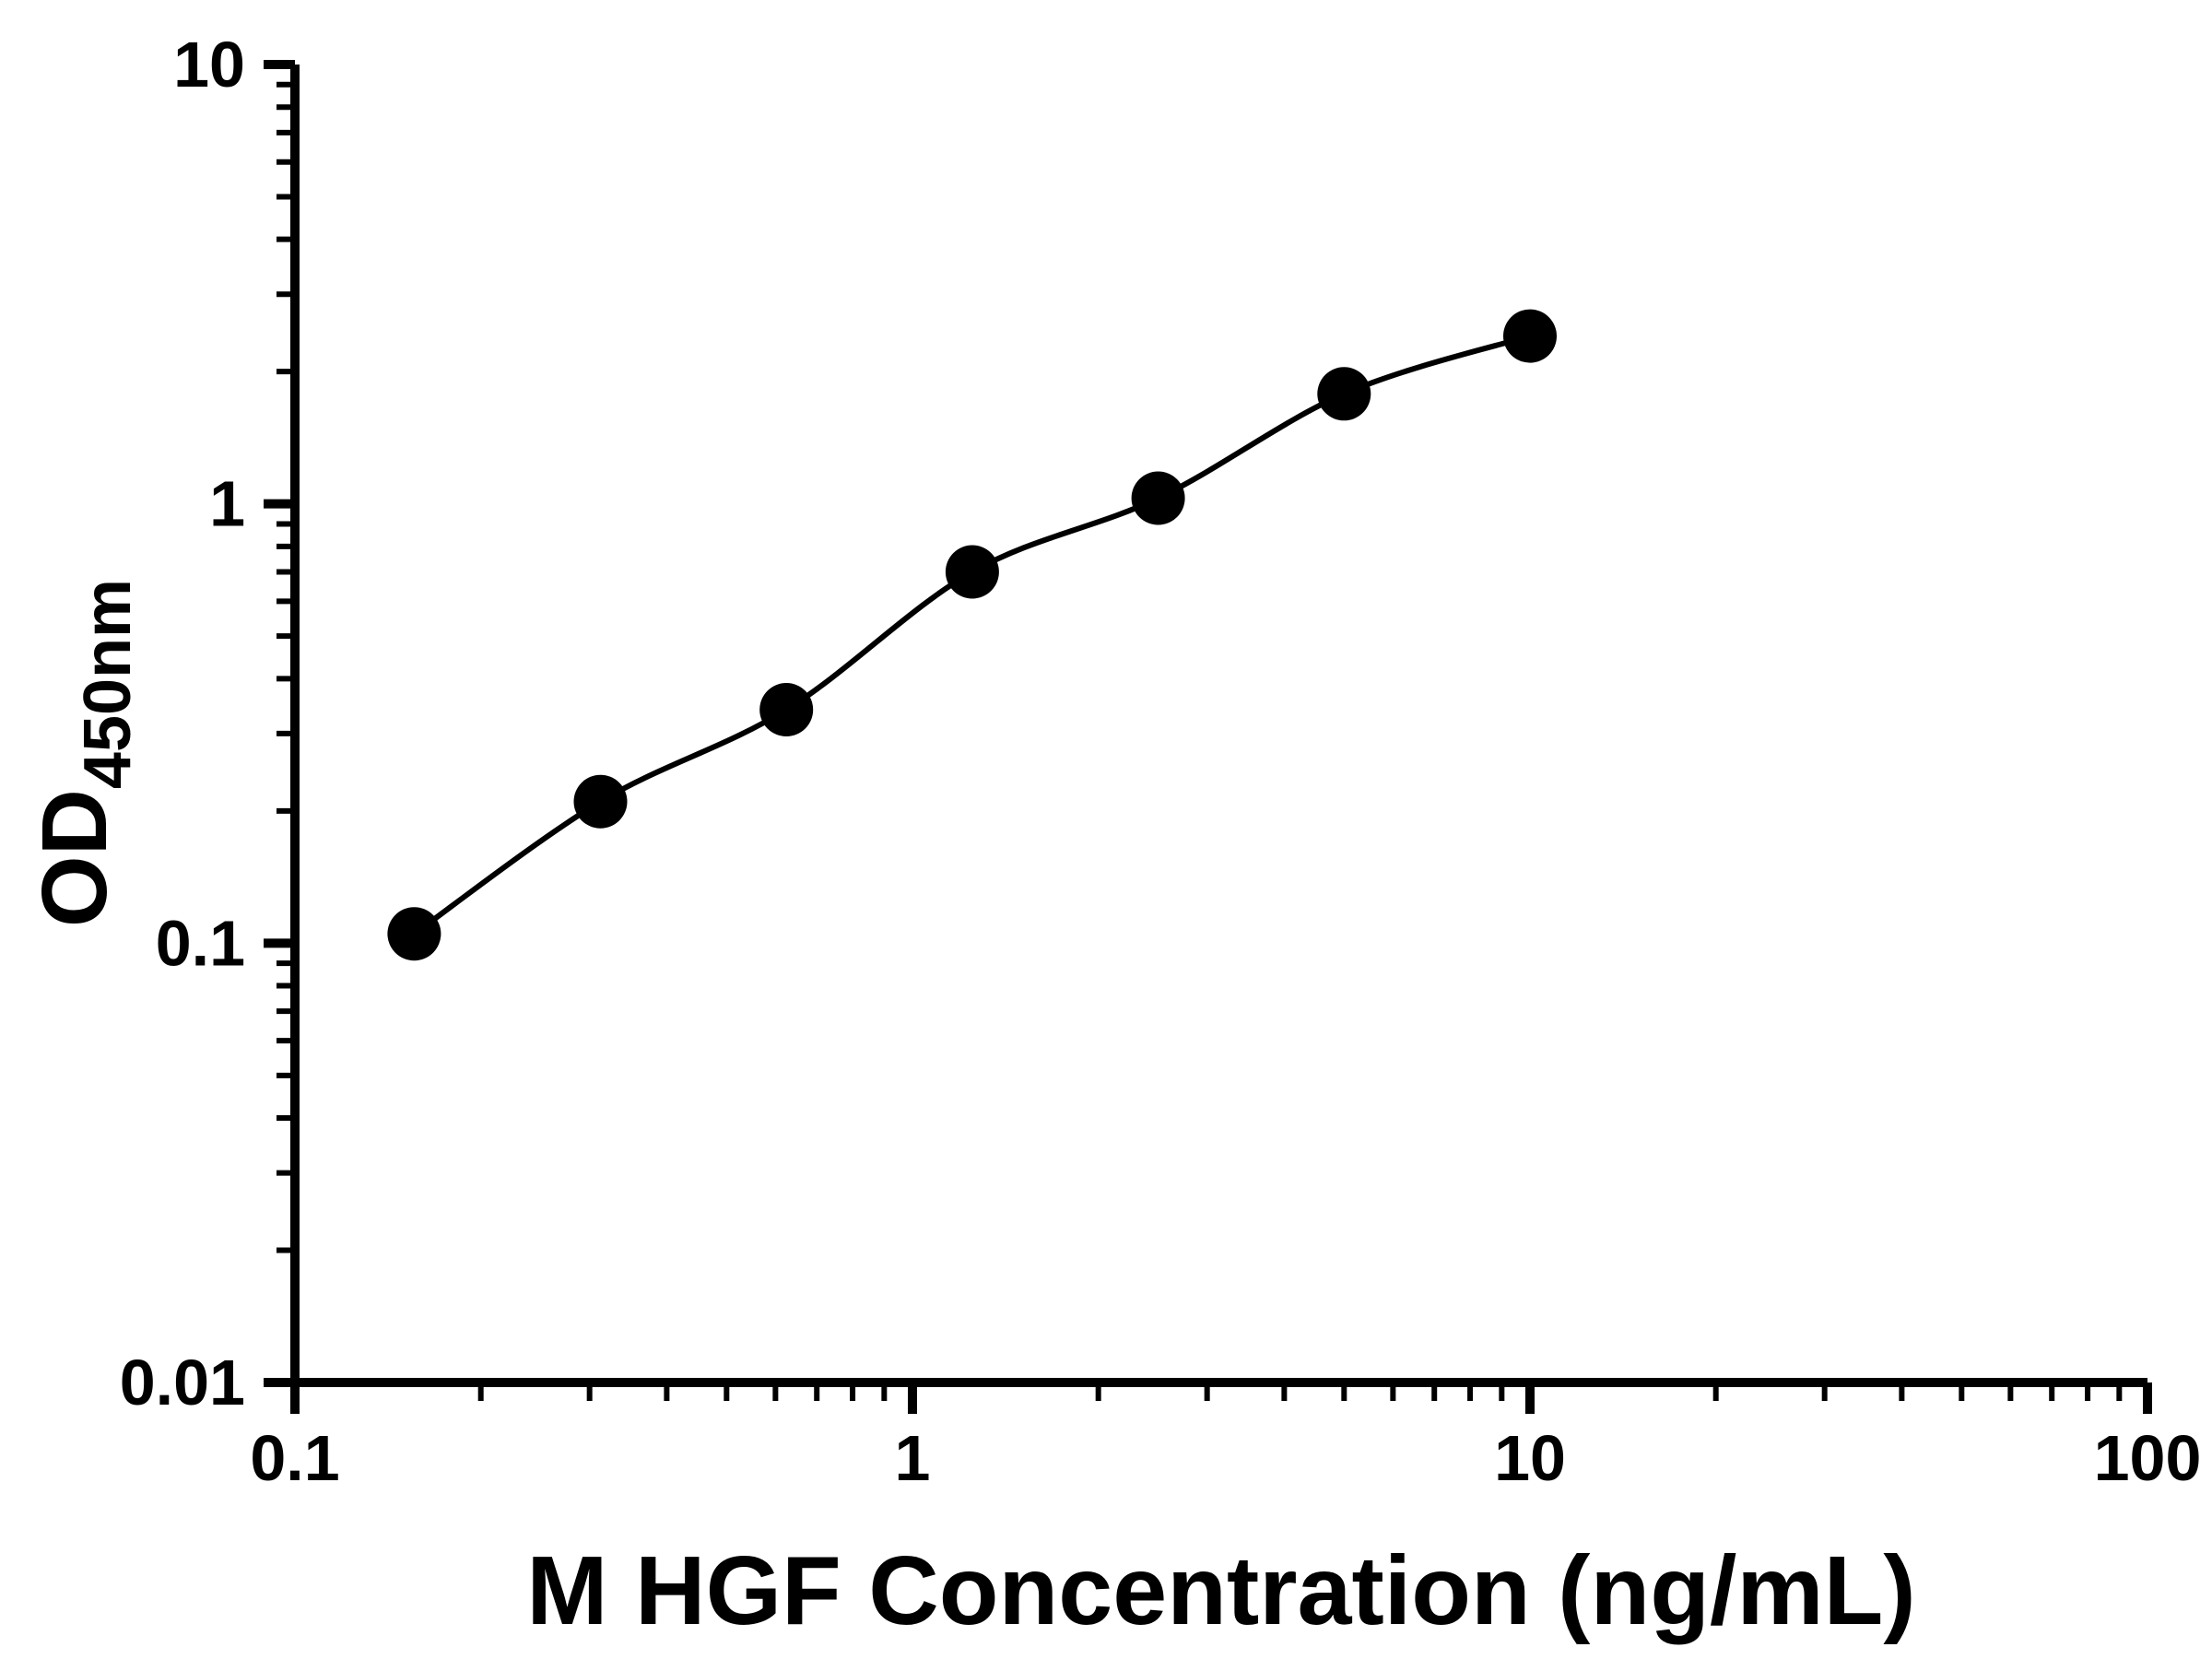  What do you see at coordinates (913, 1458) in the screenshot?
I see `x-tick-label: 1` at bounding box center [913, 1458].